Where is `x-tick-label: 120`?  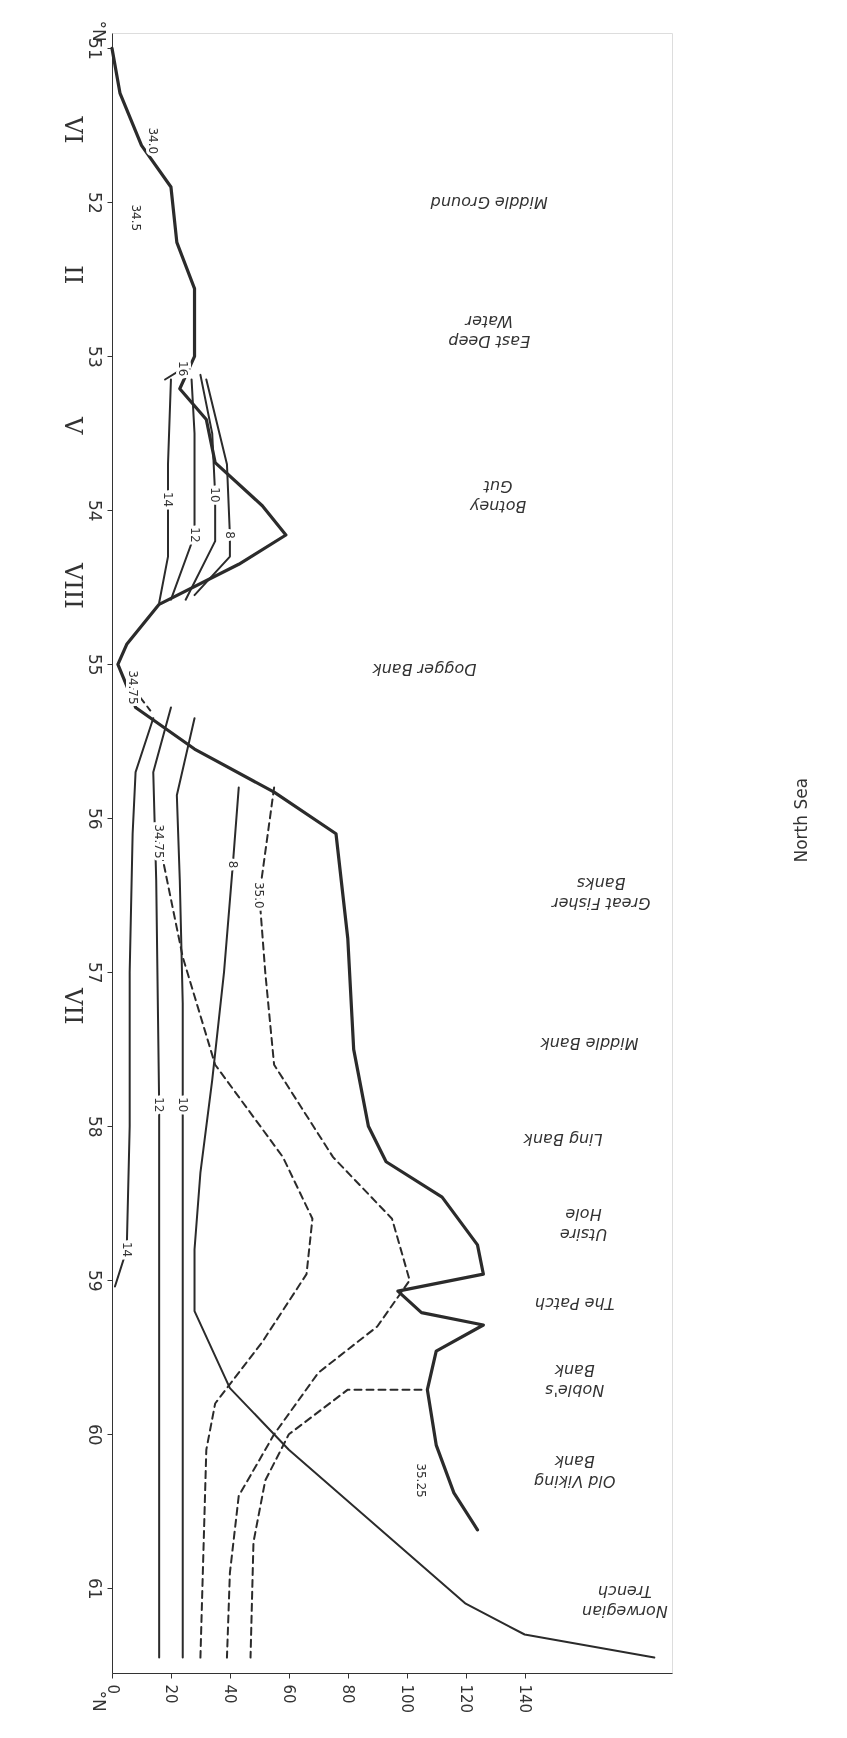
x-tick-label: 120 is located at coordinates (466, 1699).